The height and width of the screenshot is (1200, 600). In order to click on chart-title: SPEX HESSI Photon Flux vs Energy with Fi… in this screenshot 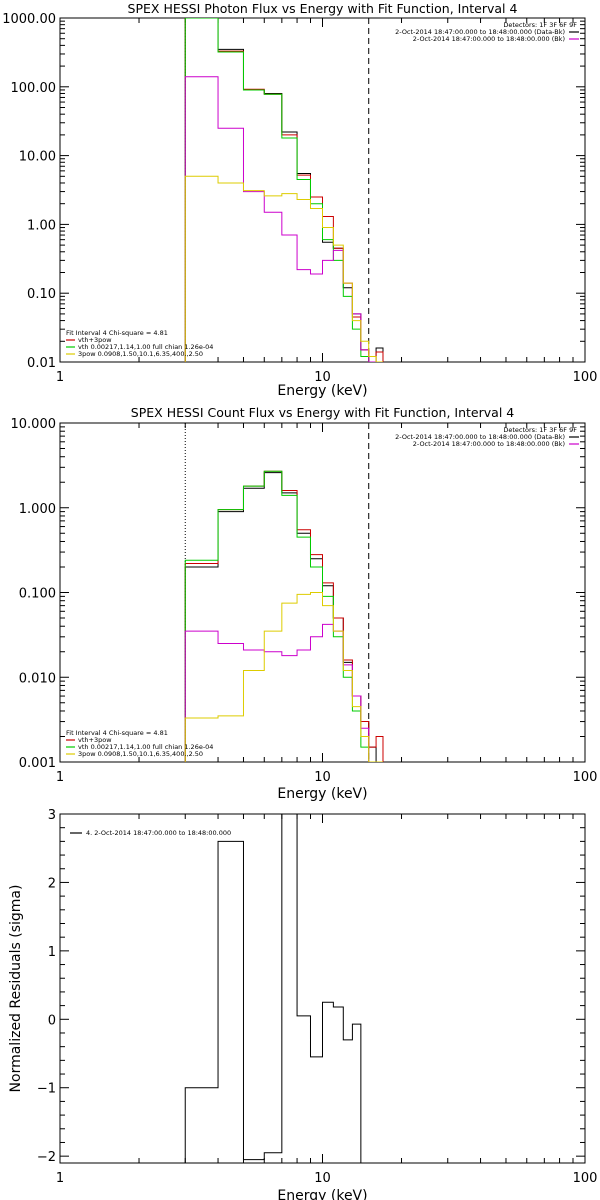, I will do `click(323, 8)`.